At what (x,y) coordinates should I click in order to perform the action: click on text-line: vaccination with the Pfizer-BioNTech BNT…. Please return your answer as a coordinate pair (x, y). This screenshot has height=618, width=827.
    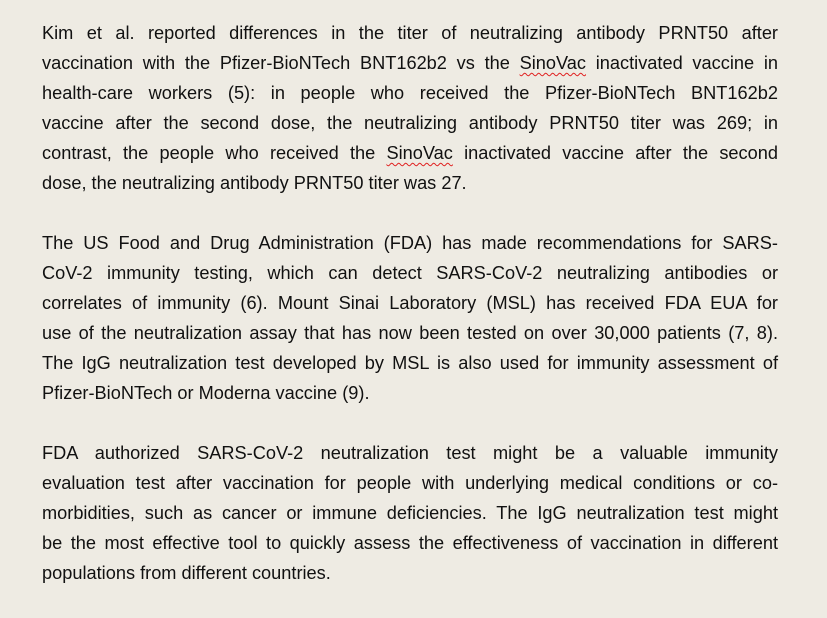
    Looking at the image, I should click on (410, 63).